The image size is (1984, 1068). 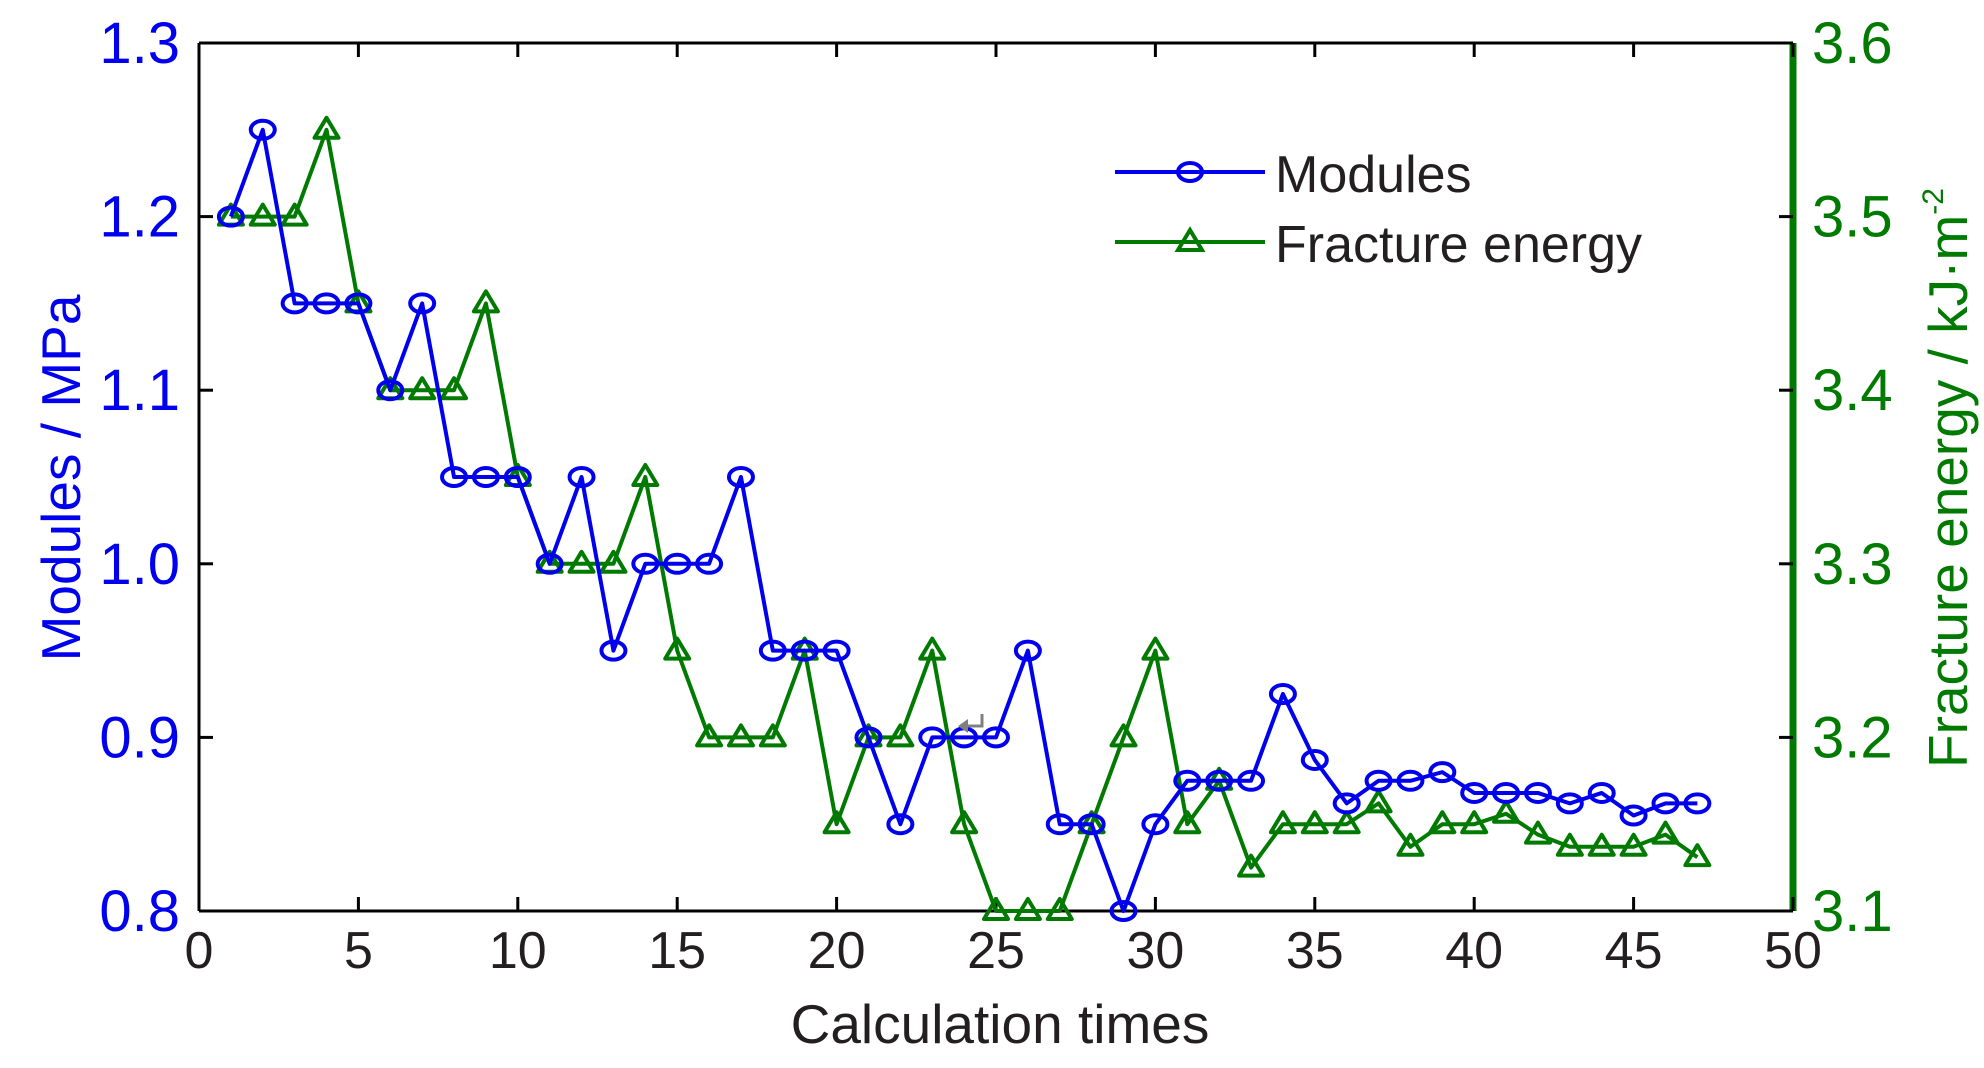 What do you see at coordinates (139, 564) in the screenshot?
I see `left-tick-label: 1.0` at bounding box center [139, 564].